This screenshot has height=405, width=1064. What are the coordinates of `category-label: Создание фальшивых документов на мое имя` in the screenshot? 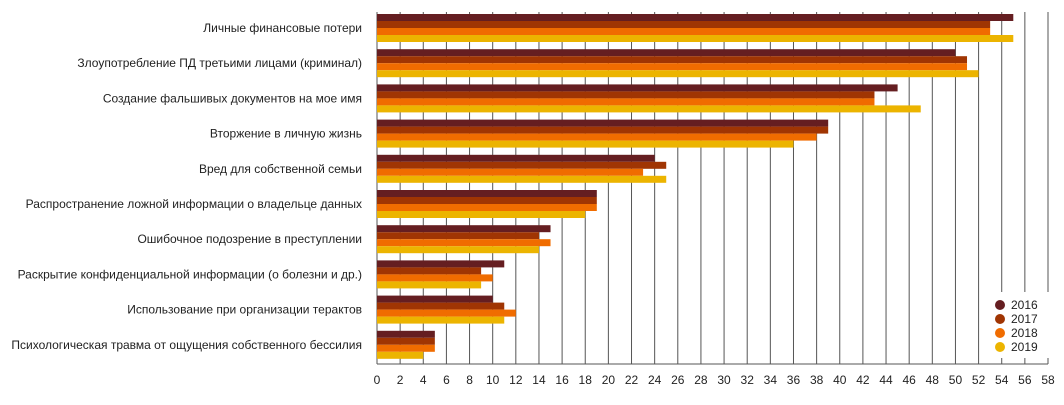 It's located at (232, 98).